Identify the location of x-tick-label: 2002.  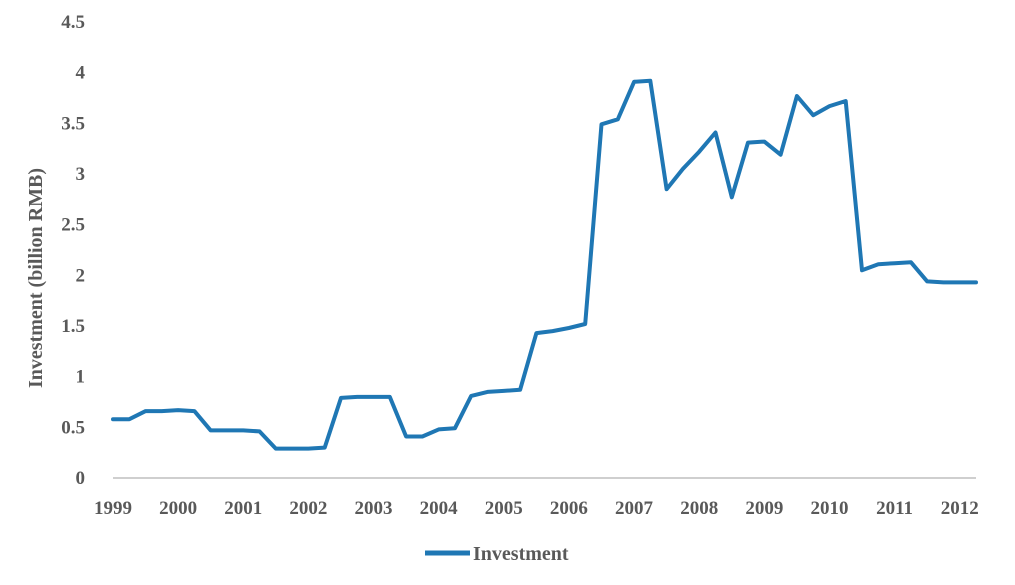
(308, 508).